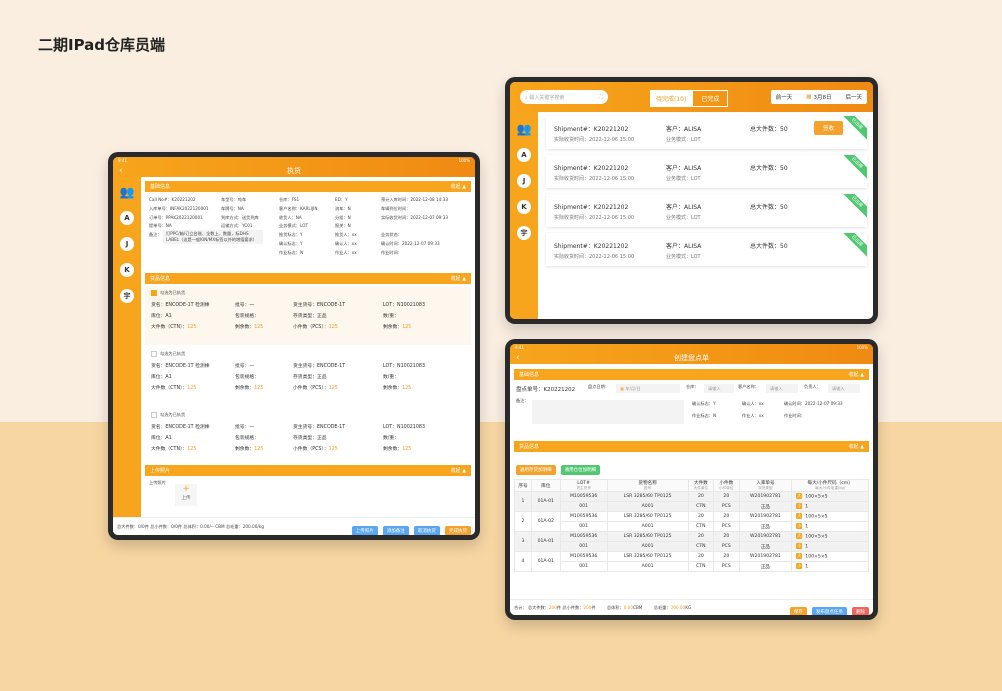 The image size is (1002, 691). I want to click on status-ribbon: 已出库, so click(853, 245).